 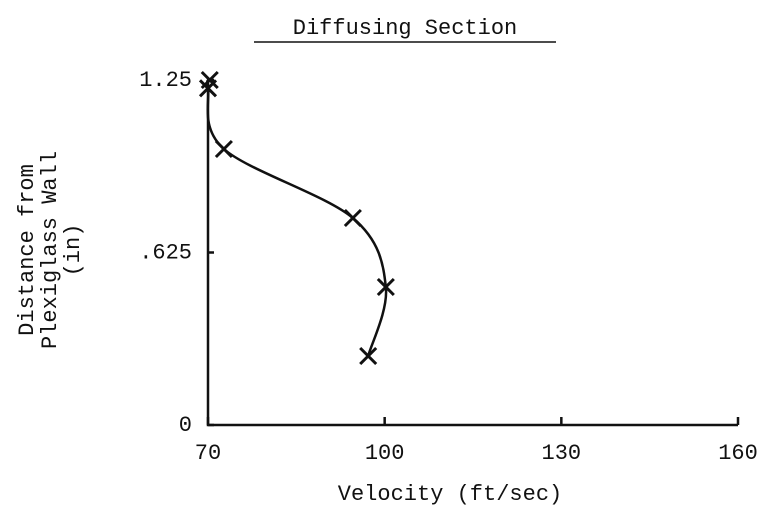 I want to click on y-axis-label-line: Plexiglass Wall, so click(x=50, y=250).